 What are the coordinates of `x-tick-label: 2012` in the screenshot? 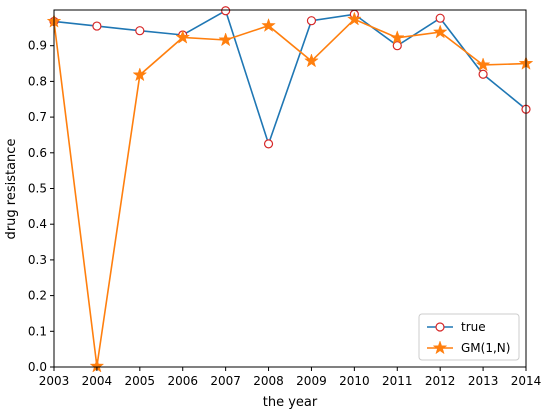 It's located at (440, 381).